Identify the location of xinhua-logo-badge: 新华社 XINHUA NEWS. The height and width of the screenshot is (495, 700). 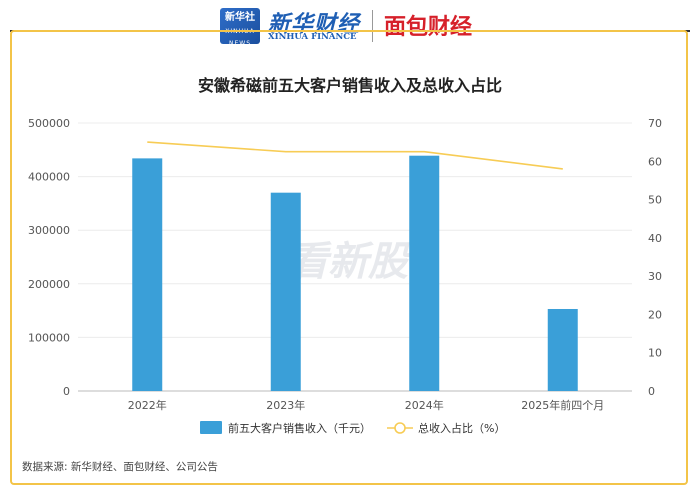
(240, 26).